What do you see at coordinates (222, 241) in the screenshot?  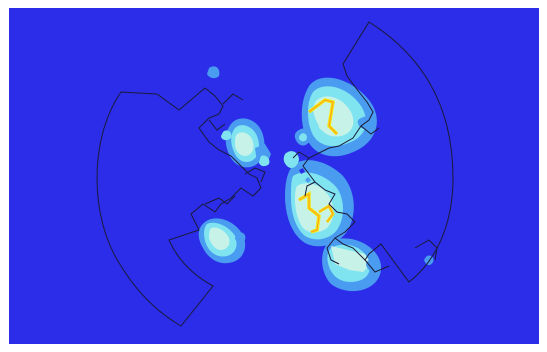 I see `contour-lobe-lower-left` at bounding box center [222, 241].